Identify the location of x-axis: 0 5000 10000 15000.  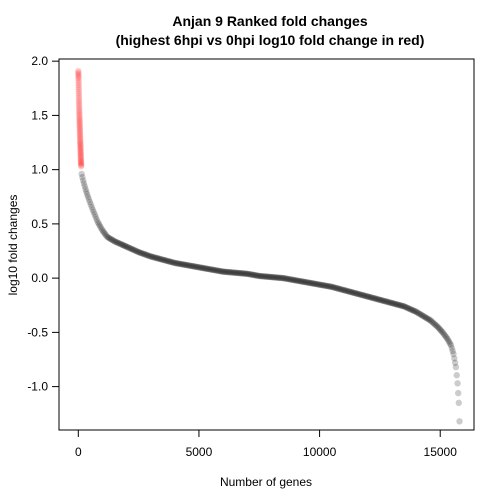
(266, 444).